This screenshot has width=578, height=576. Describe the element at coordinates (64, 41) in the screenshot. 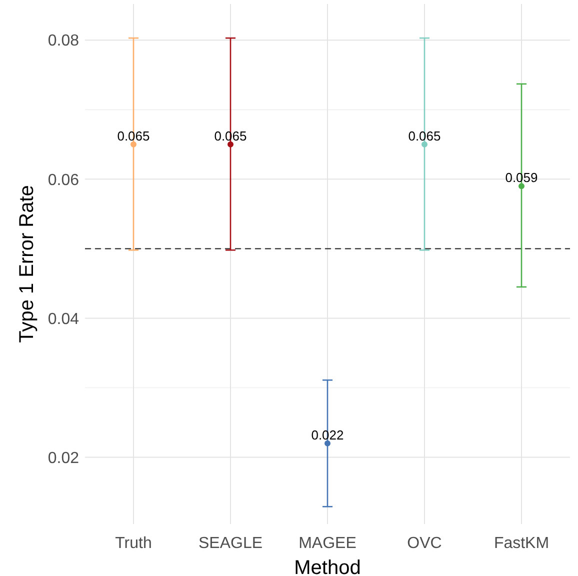

I see `y-tick-label: 0.08` at that location.